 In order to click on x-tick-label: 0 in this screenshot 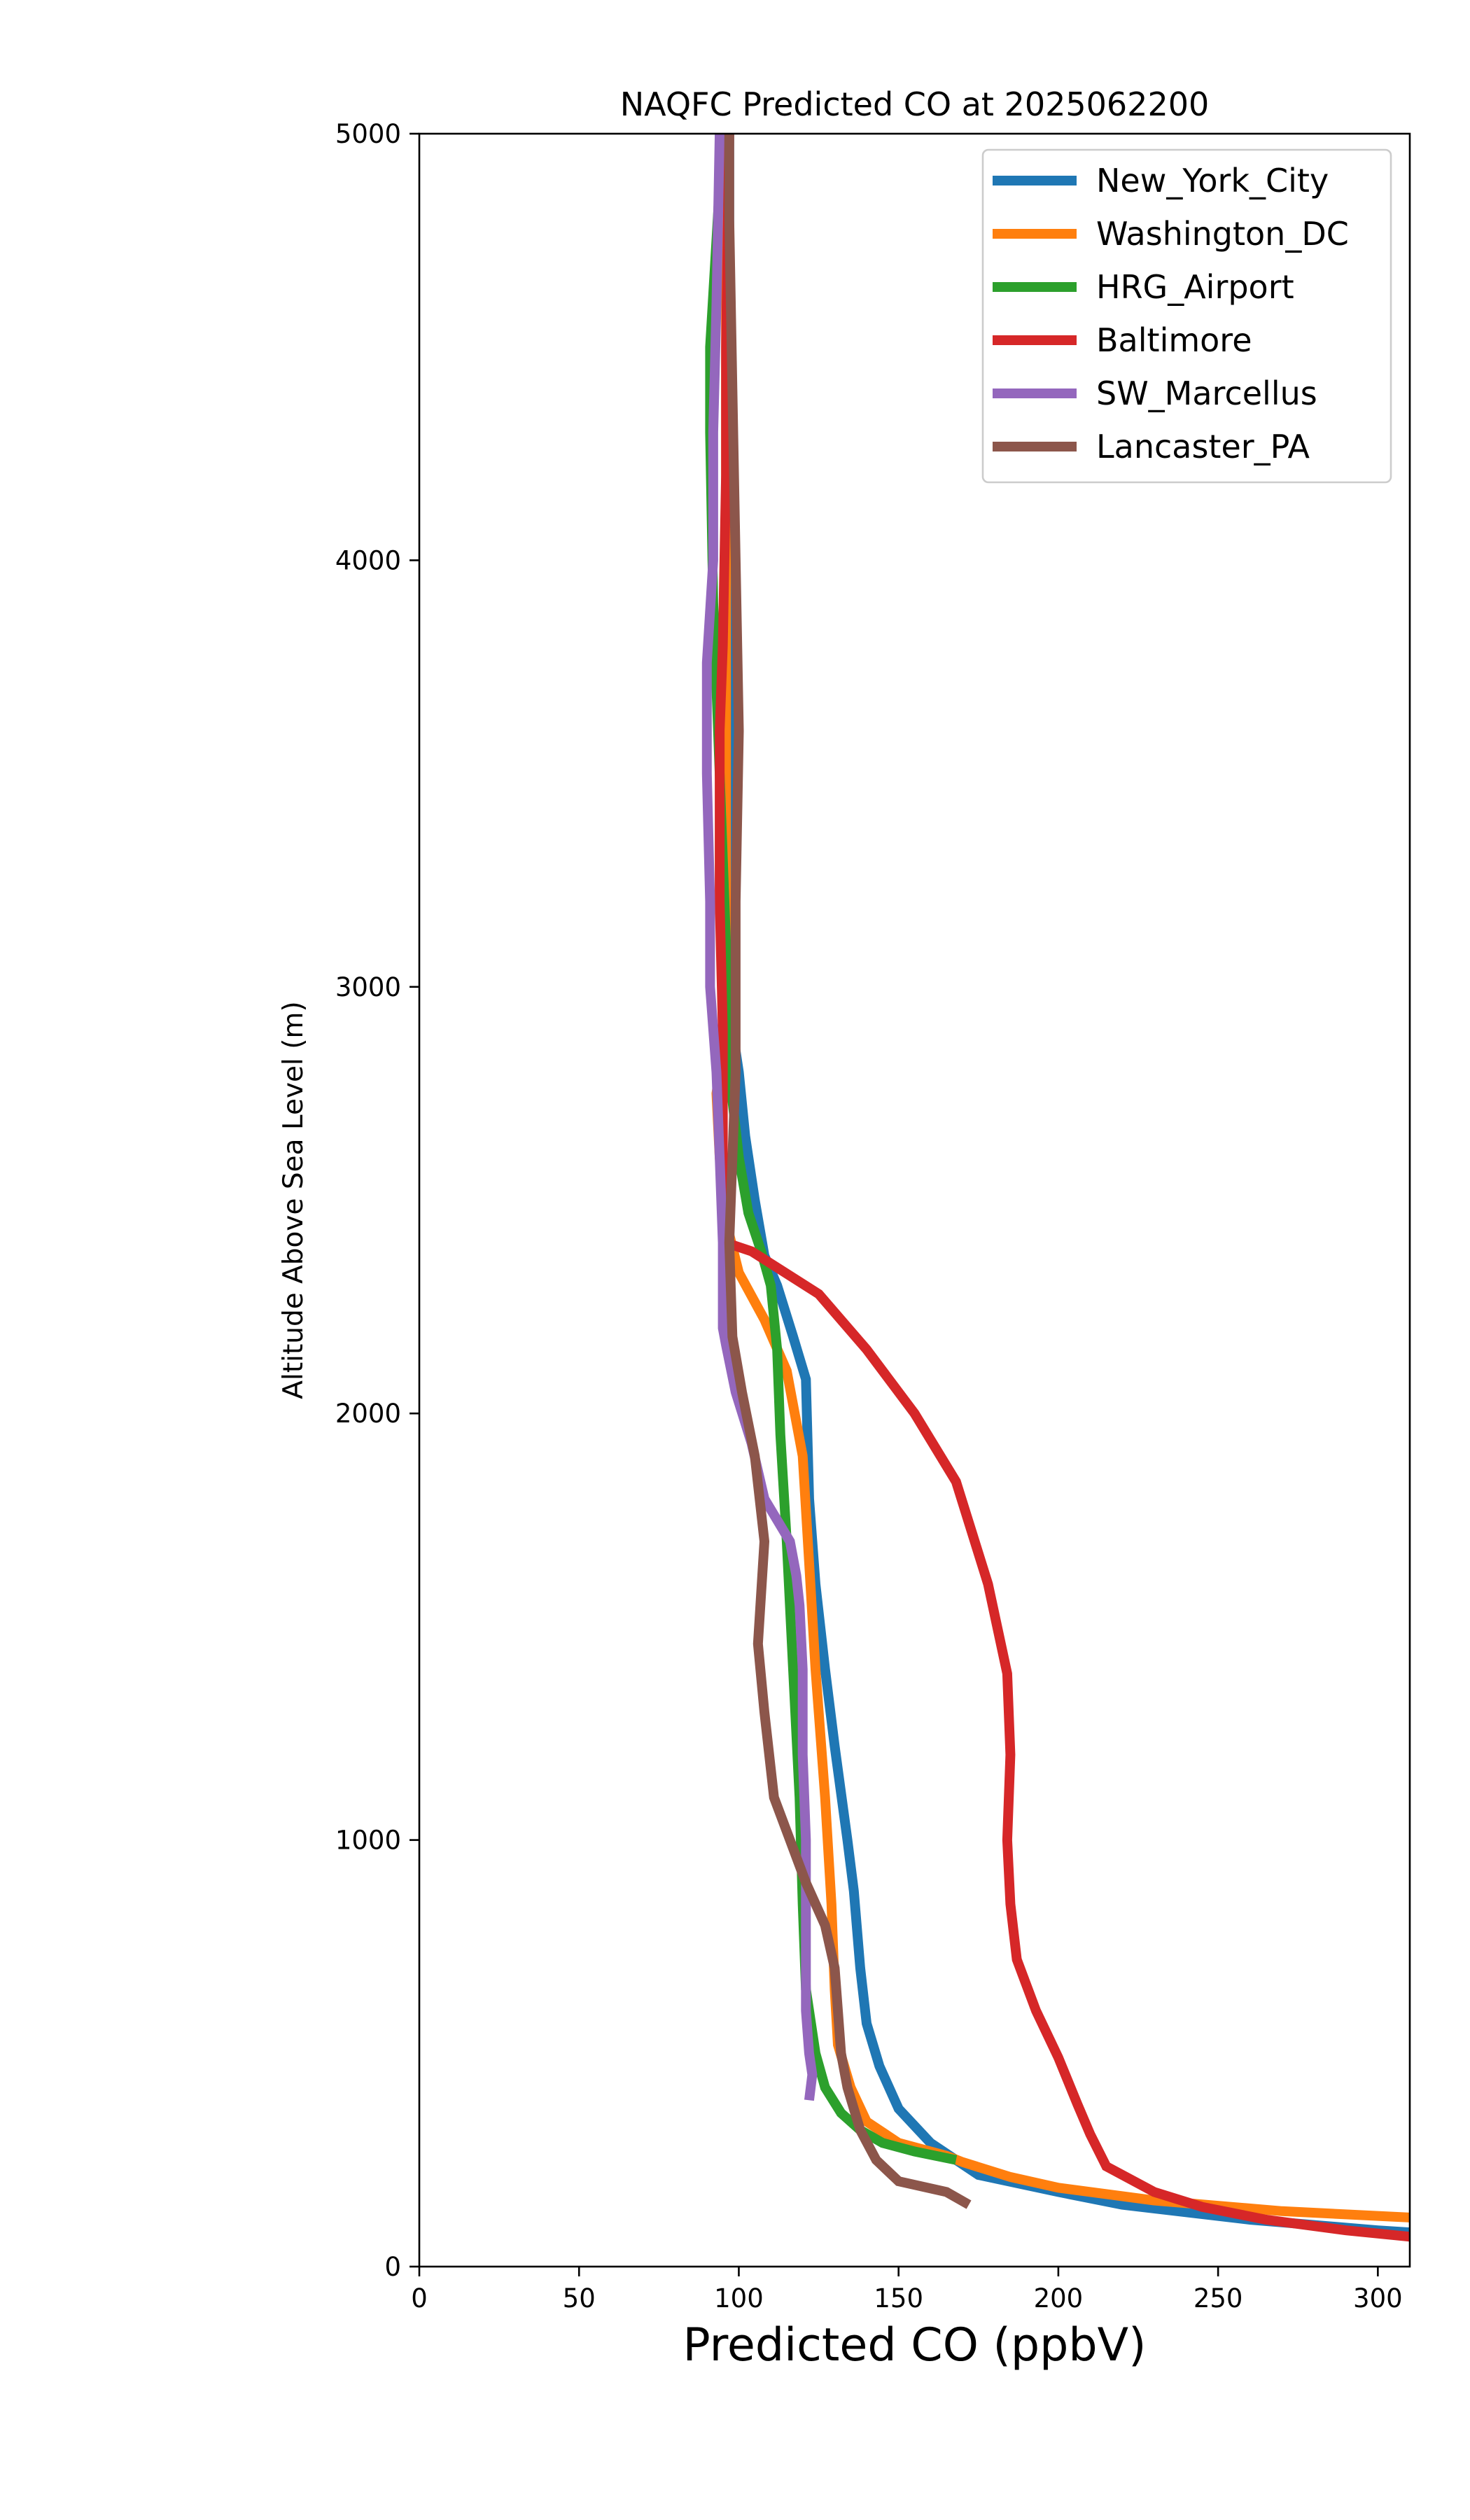, I will do `click(419, 2298)`.